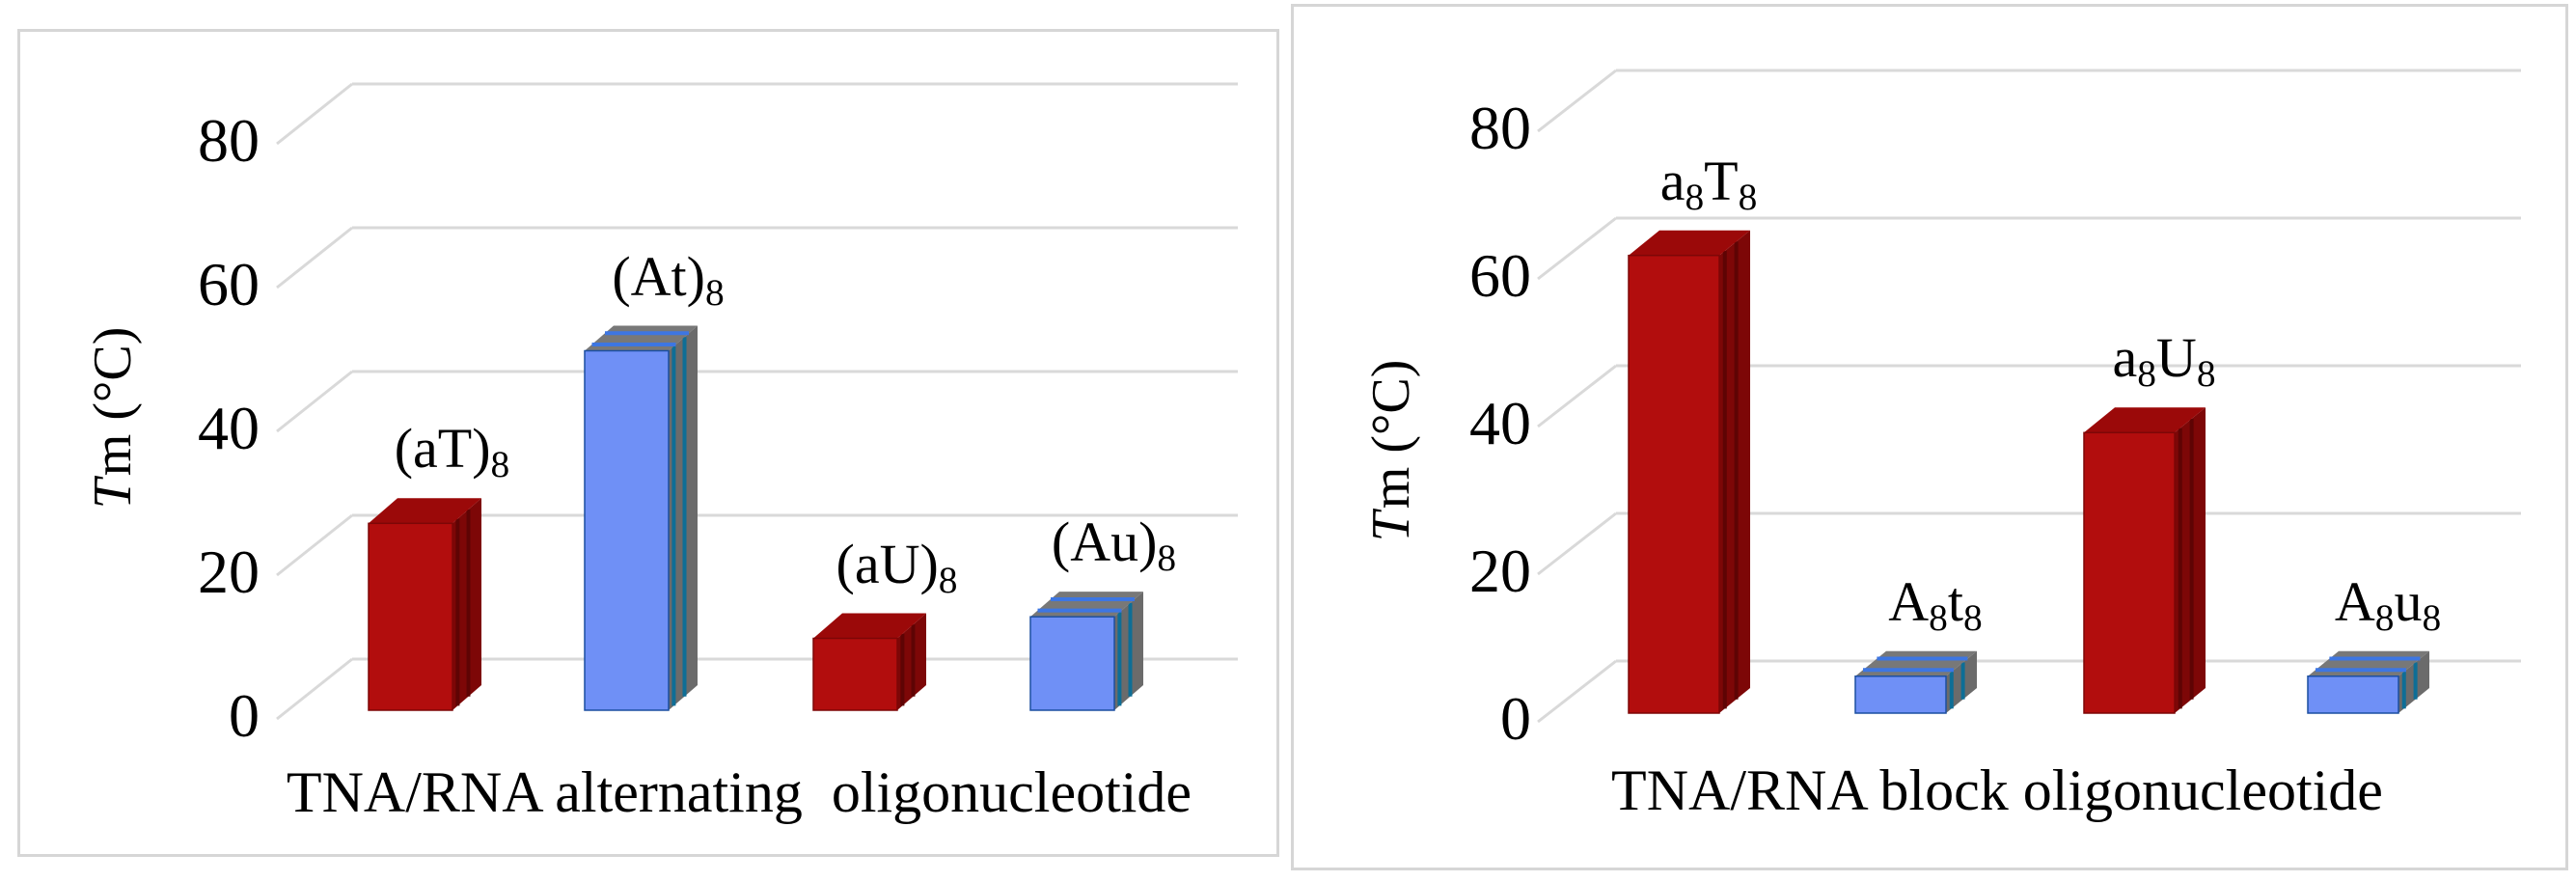 The height and width of the screenshot is (882, 2576). I want to click on bar-a8T8, so click(1689, 472).